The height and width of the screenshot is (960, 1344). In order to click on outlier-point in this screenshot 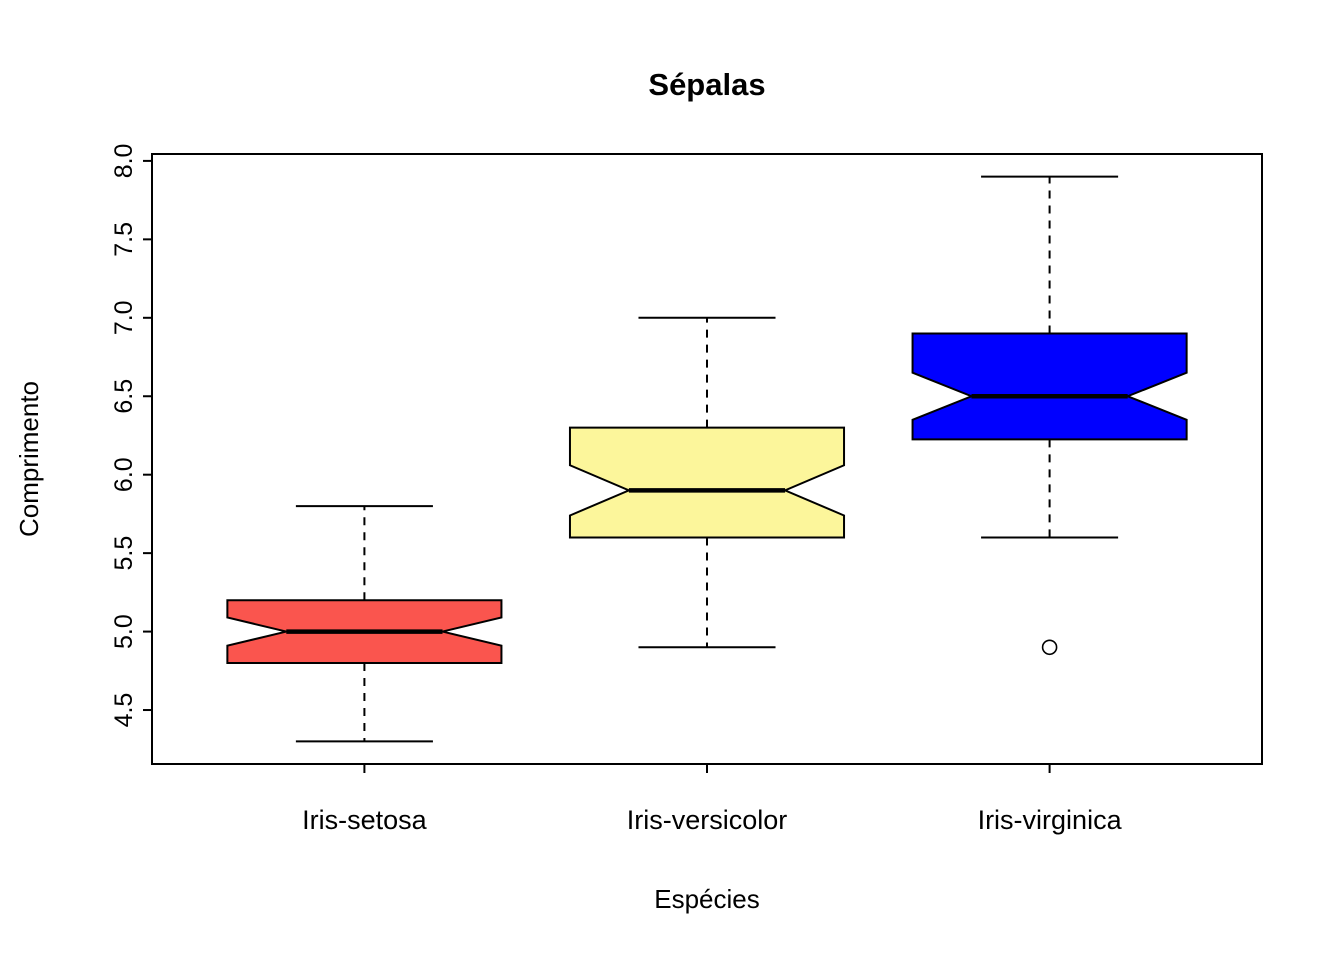, I will do `click(1049, 647)`.